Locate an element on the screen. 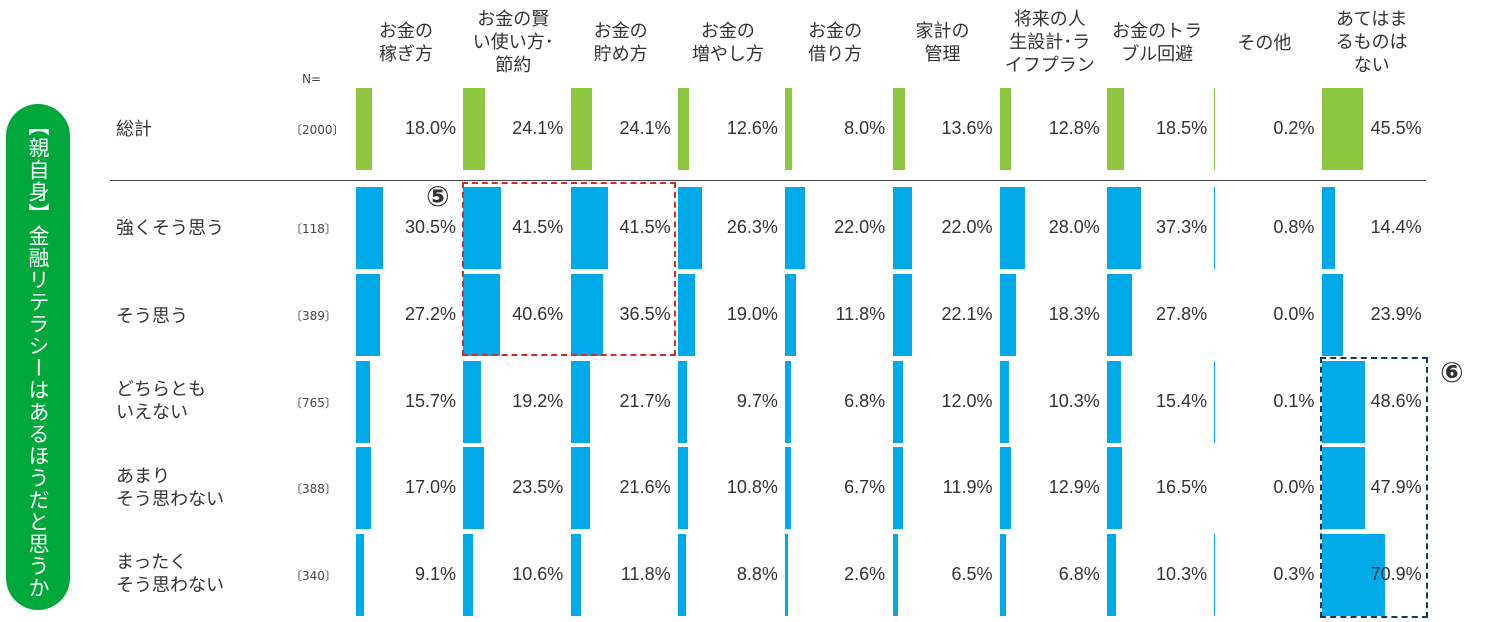 The width and height of the screenshot is (1496, 622). row-label: あまり そう思わない is located at coordinates (170, 488).